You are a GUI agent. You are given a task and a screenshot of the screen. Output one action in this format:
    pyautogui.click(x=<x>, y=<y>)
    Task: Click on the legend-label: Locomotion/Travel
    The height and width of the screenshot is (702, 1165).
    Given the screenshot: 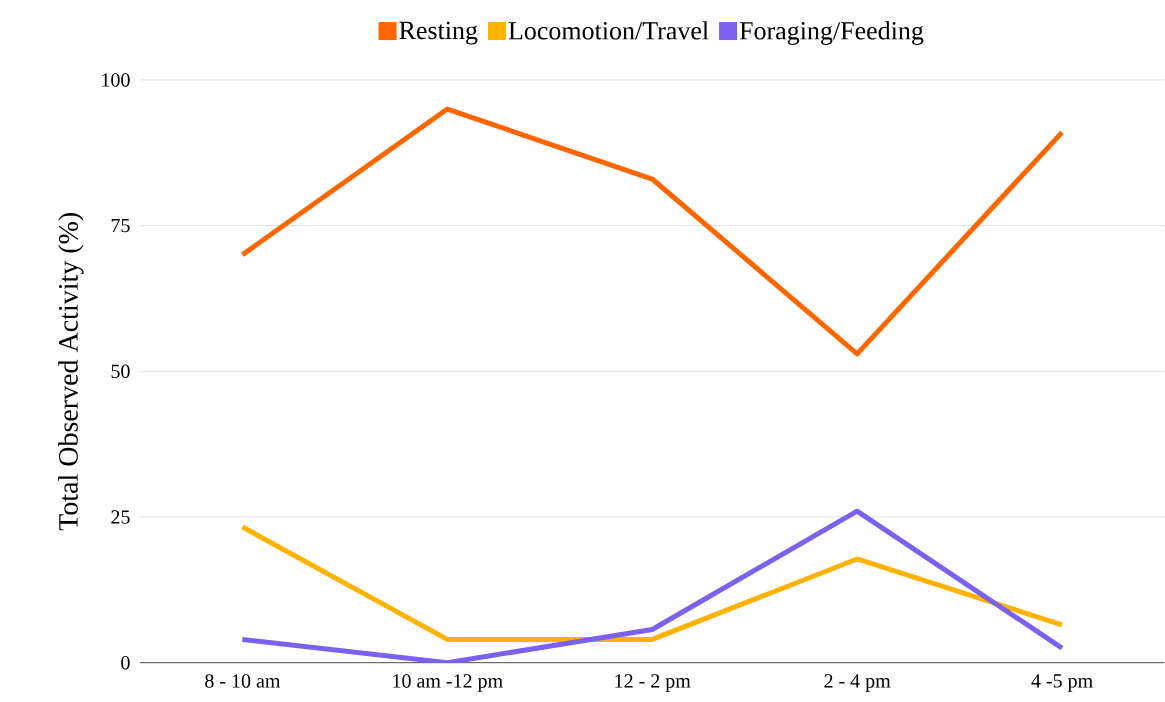 What is the action you would take?
    pyautogui.click(x=608, y=30)
    